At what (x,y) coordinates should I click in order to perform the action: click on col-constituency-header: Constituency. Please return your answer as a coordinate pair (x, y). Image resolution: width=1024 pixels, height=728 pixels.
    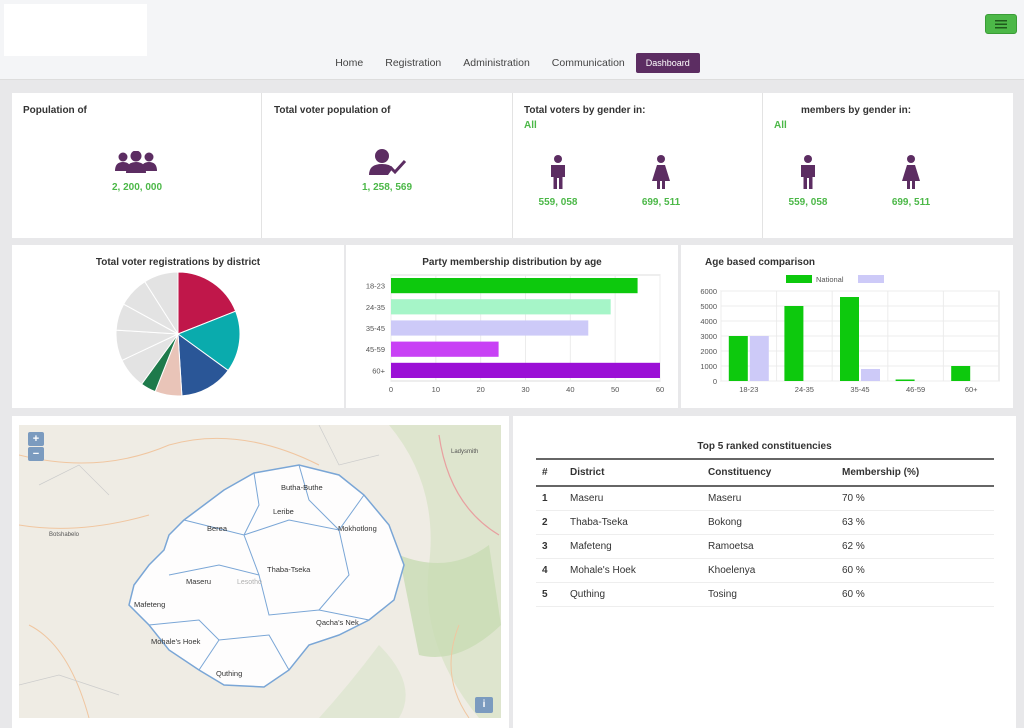
    Looking at the image, I should click on (769, 472).